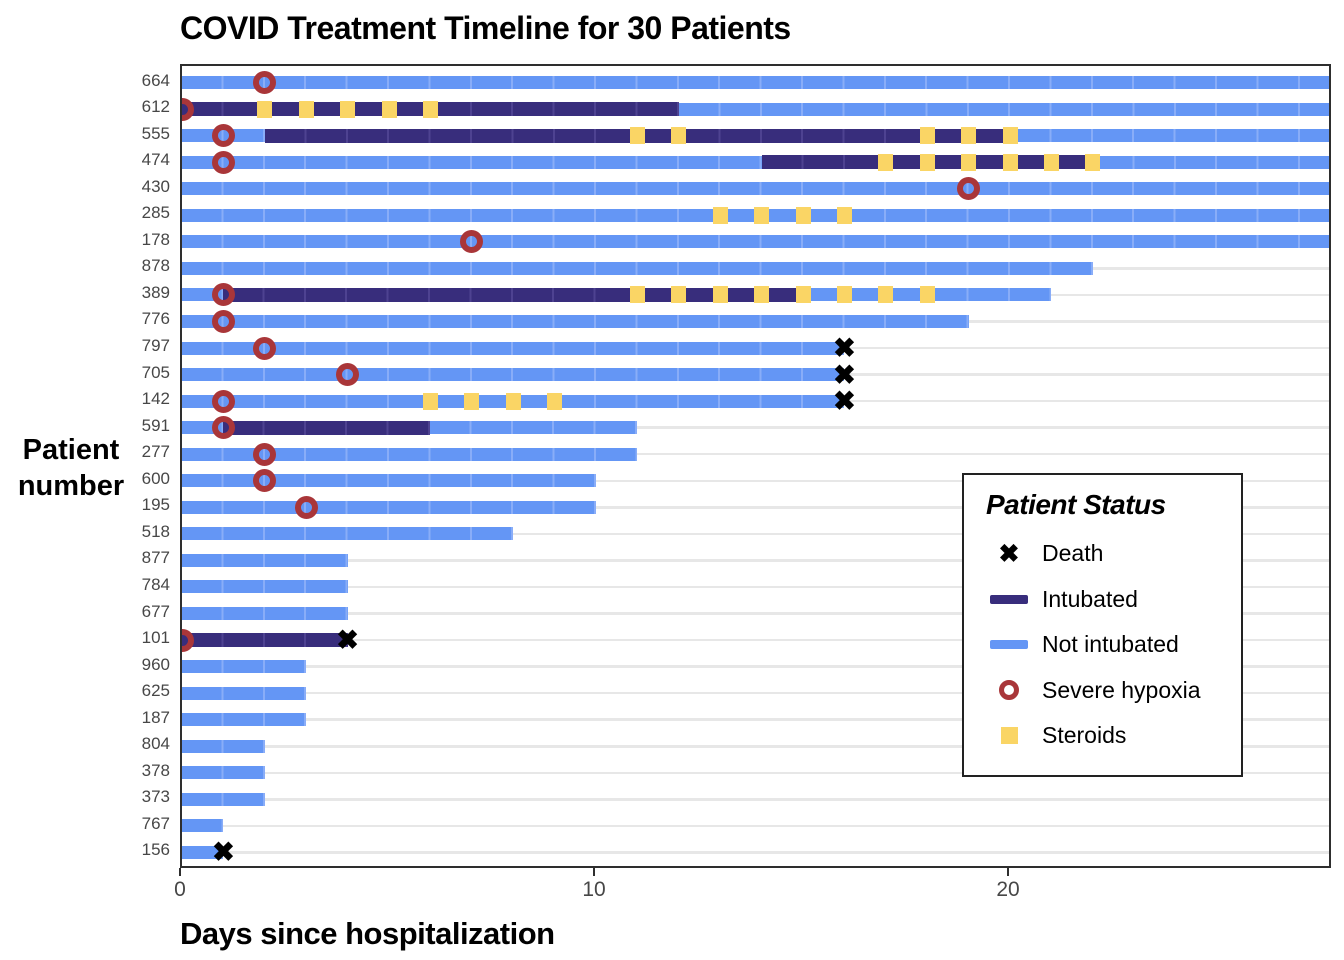 Image resolution: width=1344 pixels, height=960 pixels. Describe the element at coordinates (1009, 690) in the screenshot. I see `hypoxia-icon` at that location.